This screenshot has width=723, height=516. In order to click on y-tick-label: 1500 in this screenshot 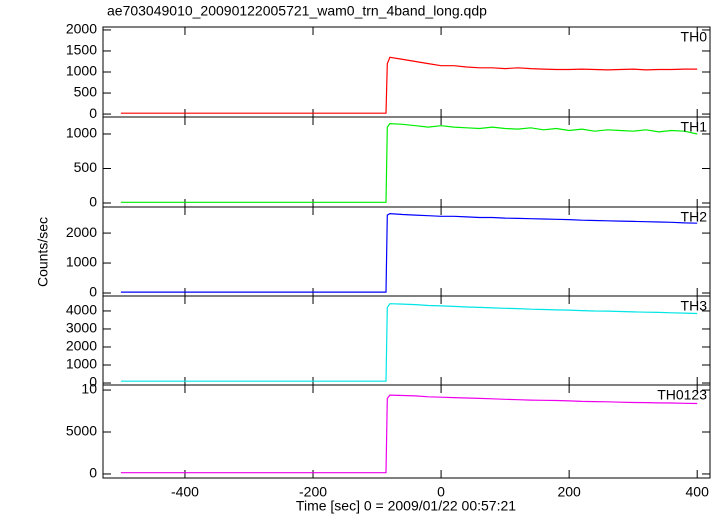, I will do `click(81, 50)`.